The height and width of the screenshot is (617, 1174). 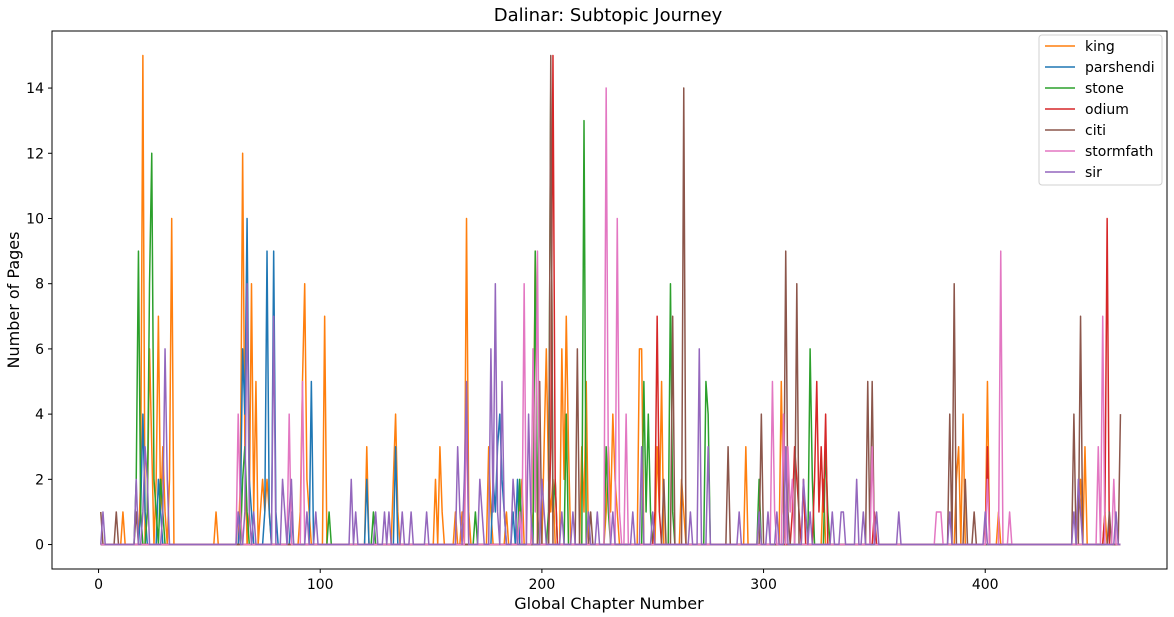 What do you see at coordinates (1100, 47) in the screenshot?
I see `legend-label-king: king` at bounding box center [1100, 47].